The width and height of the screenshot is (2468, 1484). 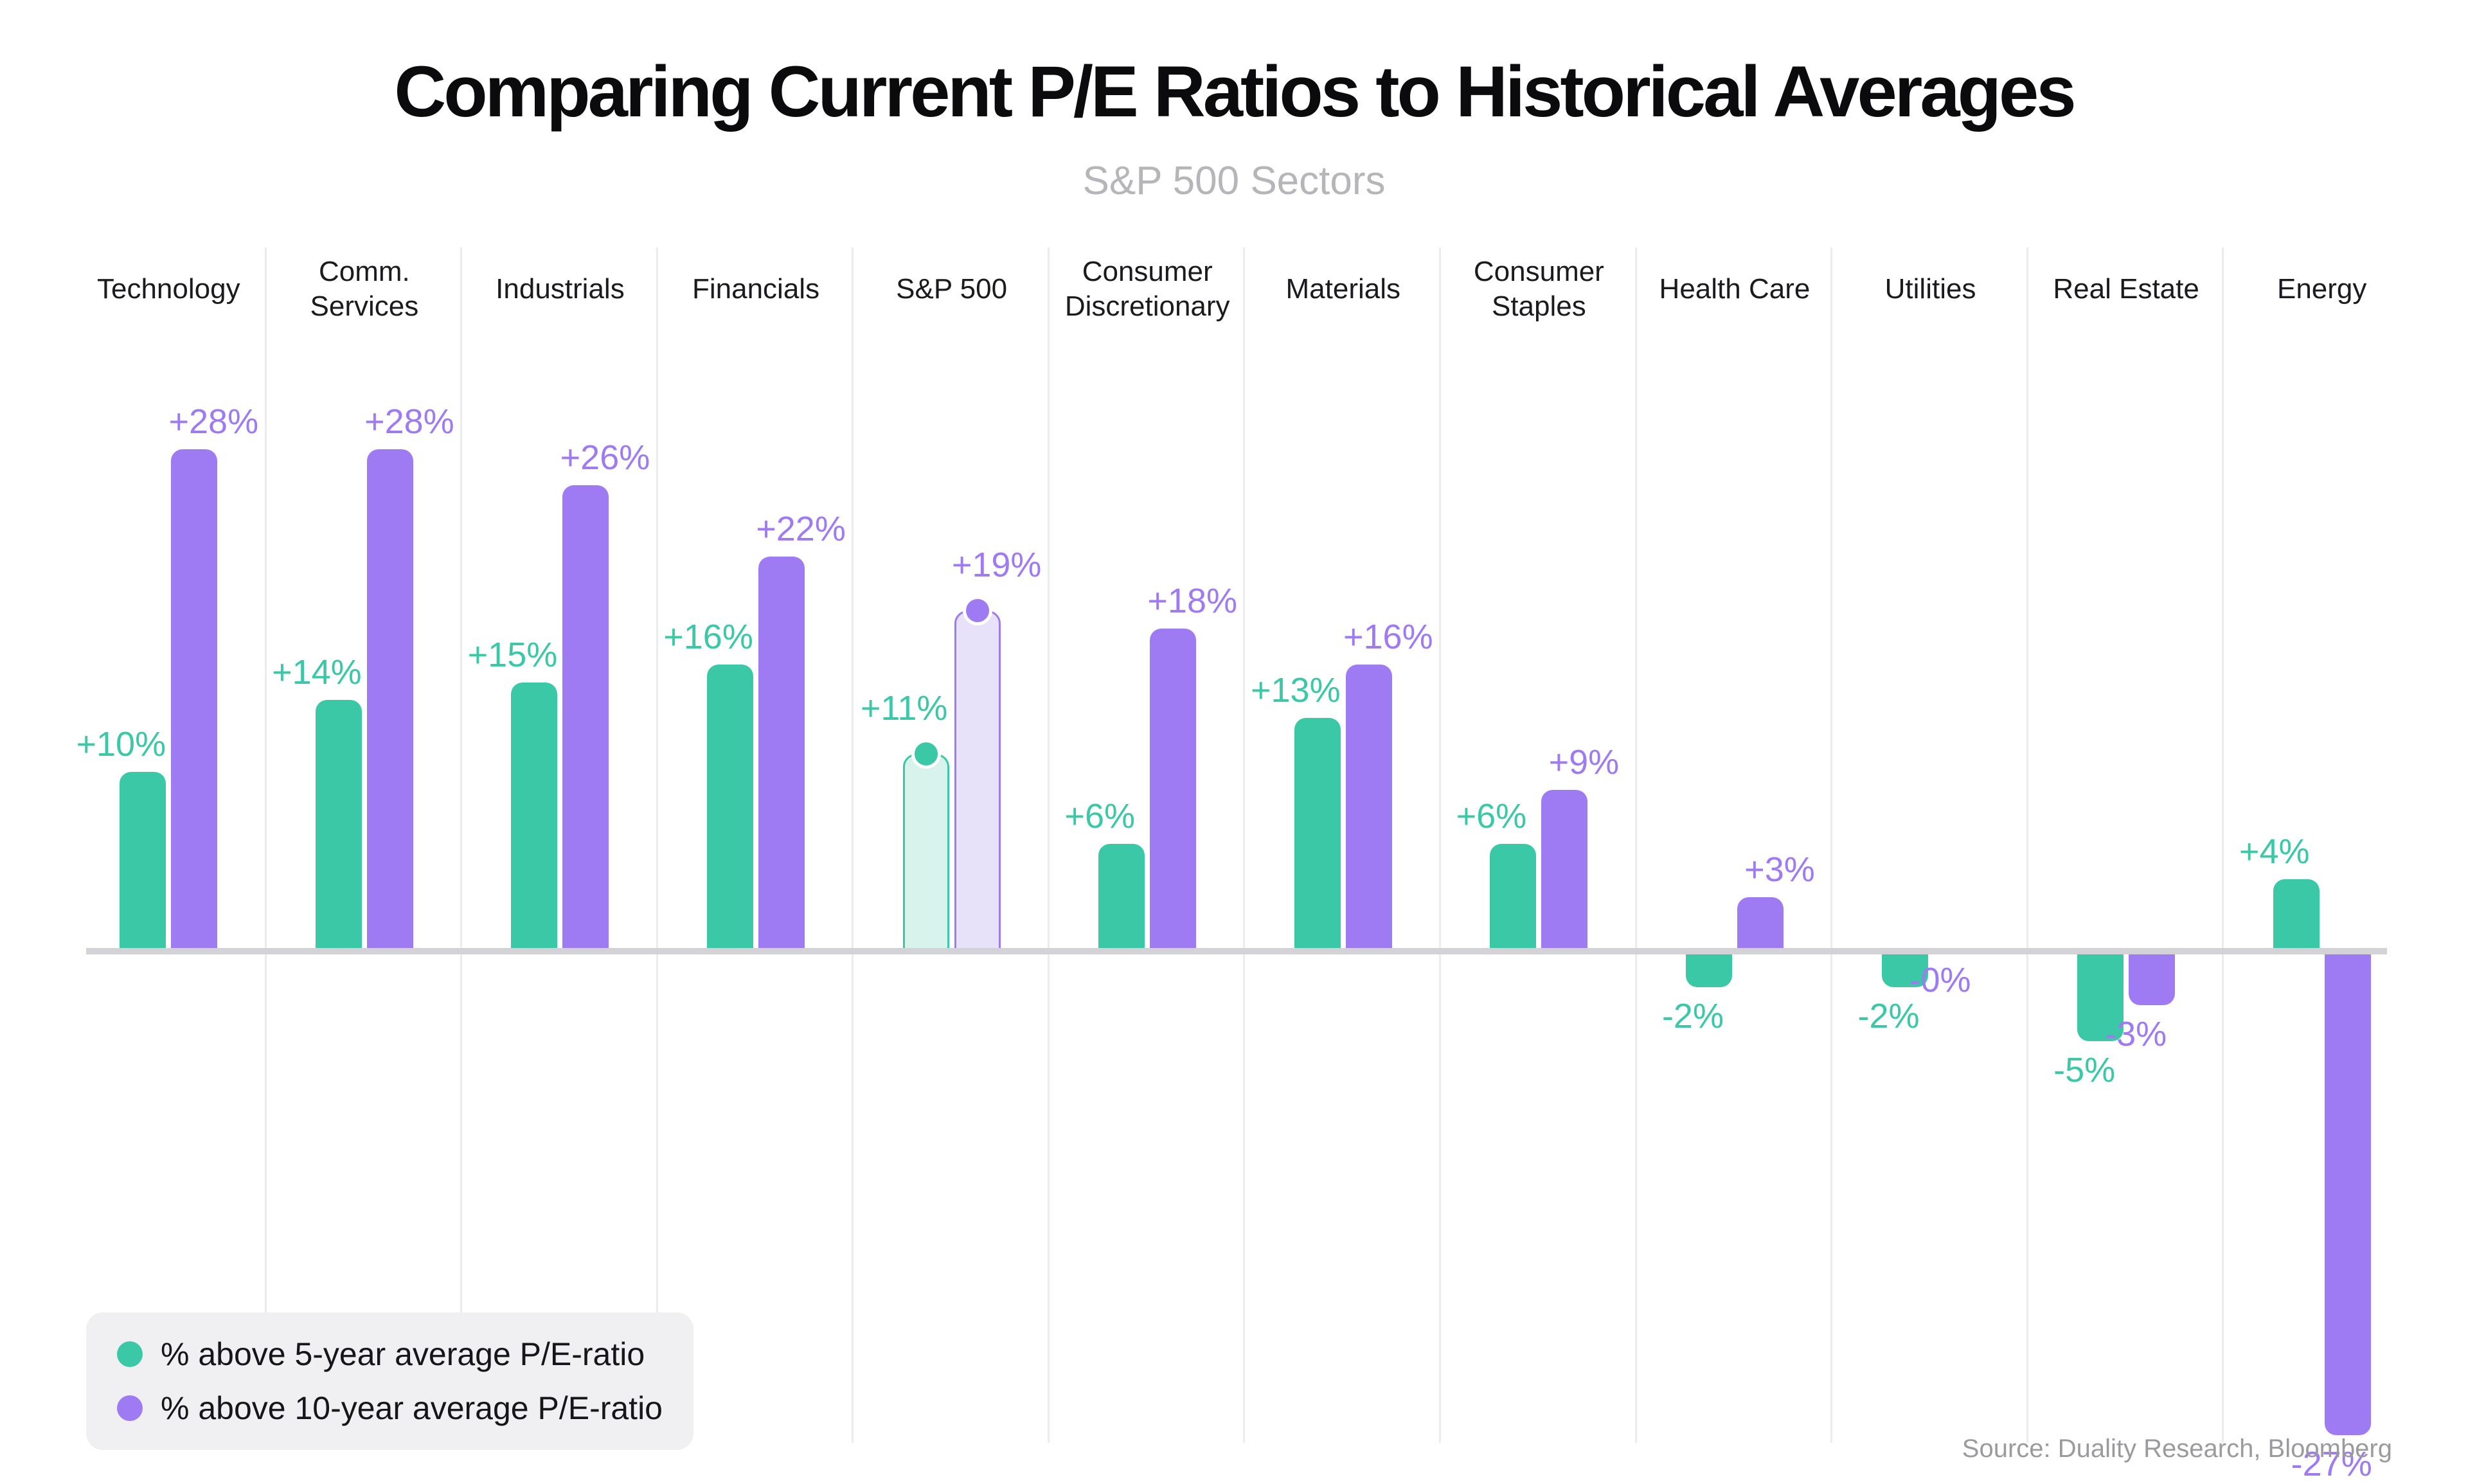 What do you see at coordinates (412, 1408) in the screenshot?
I see `legend-label-10yr: % above 10-year average P/E-ratio` at bounding box center [412, 1408].